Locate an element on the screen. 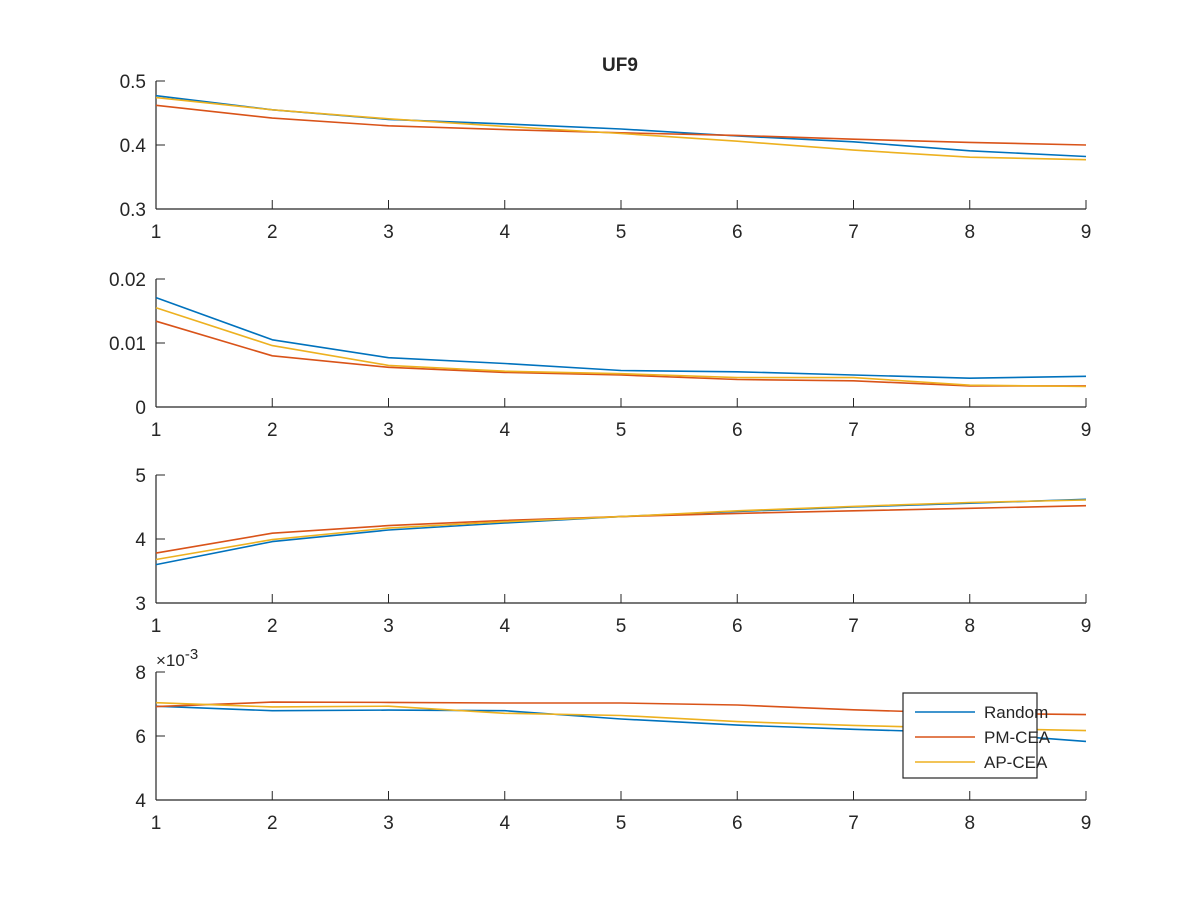 The height and width of the screenshot is (905, 1200). legend-label: Random is located at coordinates (1016, 712).